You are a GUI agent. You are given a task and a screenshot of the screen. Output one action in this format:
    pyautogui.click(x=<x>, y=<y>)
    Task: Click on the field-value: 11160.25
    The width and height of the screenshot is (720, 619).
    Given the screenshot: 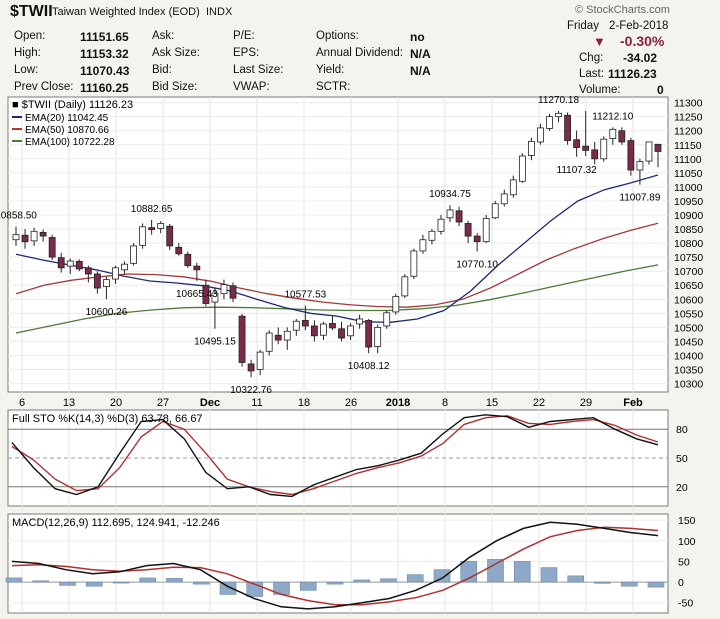 What is the action you would take?
    pyautogui.click(x=104, y=88)
    